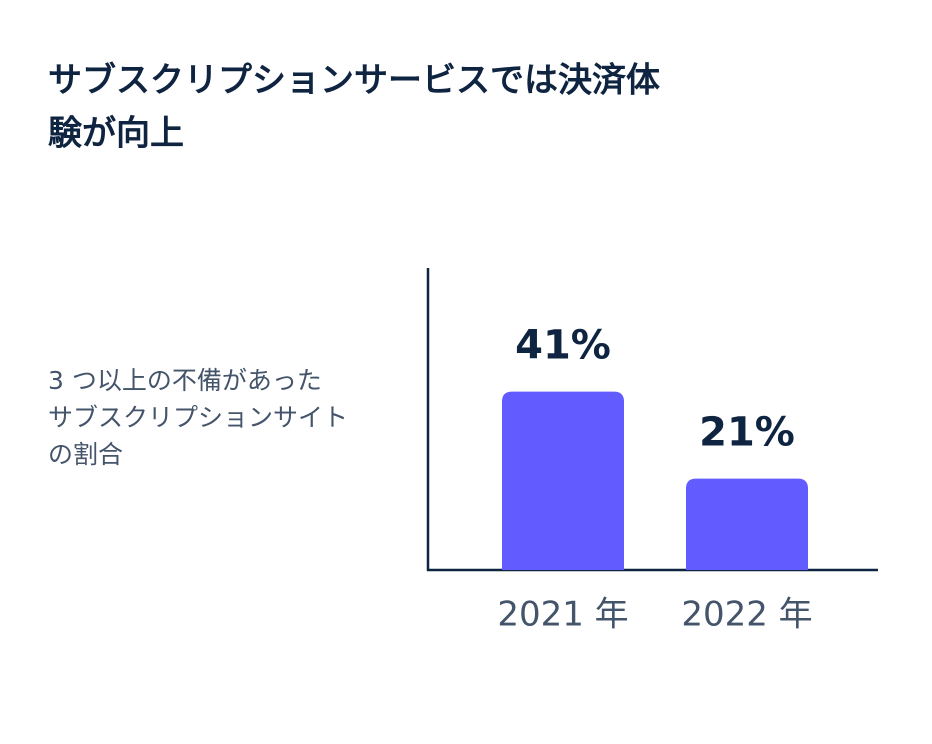 This screenshot has width=932, height=744. Describe the element at coordinates (185, 380) in the screenshot. I see `description: 3 つ以上の不備があった` at that location.